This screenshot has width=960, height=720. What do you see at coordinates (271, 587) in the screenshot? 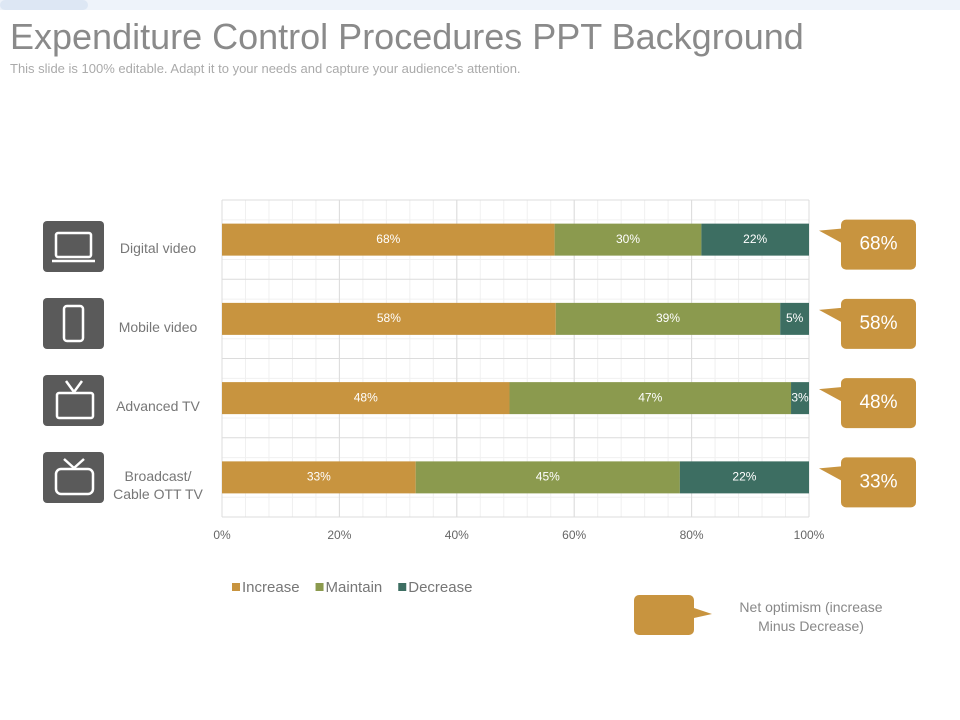
I see `legend-label: Increase` at bounding box center [271, 587].